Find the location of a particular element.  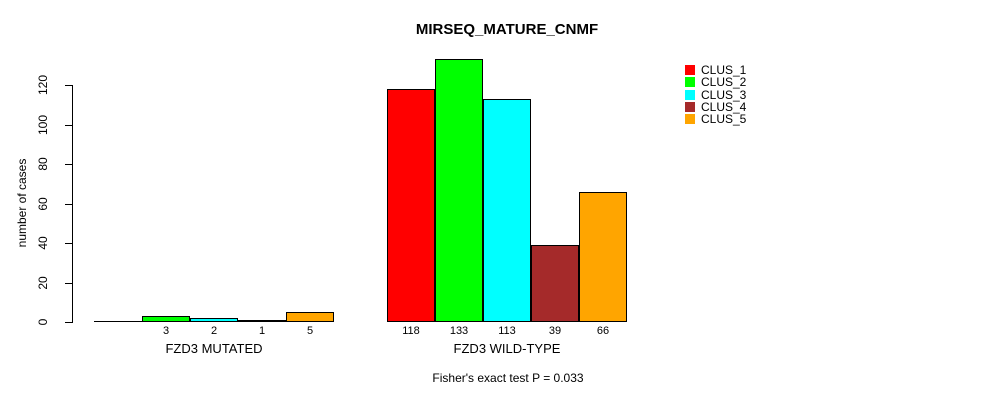

legend-item: CLUS_5 is located at coordinates (725, 119).